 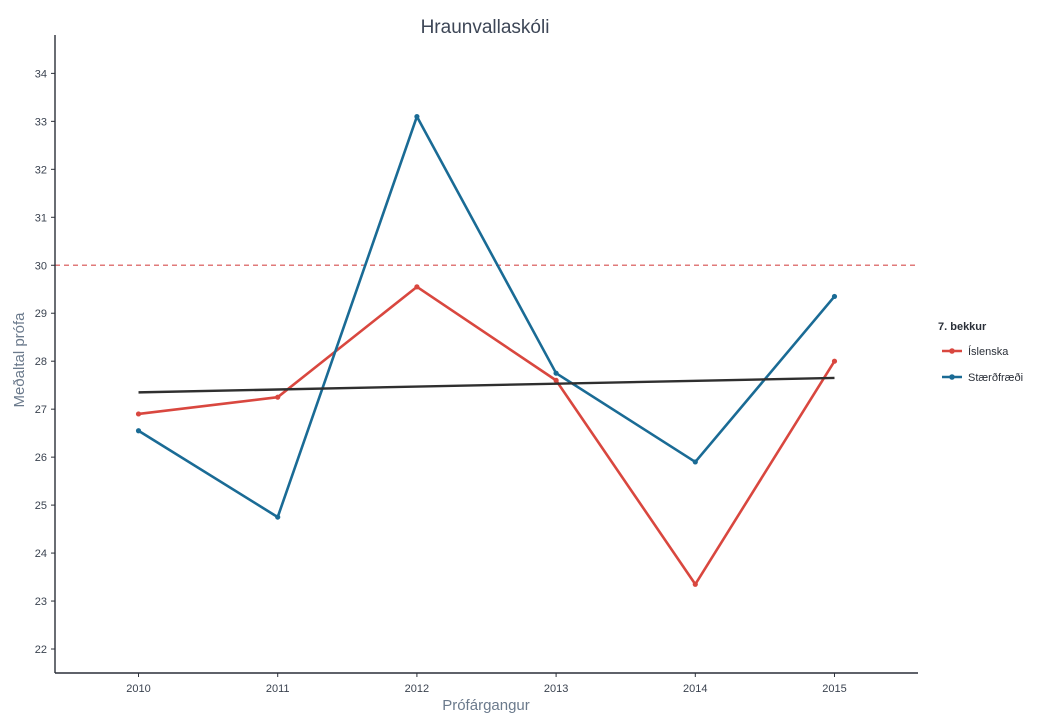 I want to click on y-tick-label-0: 22, so click(x=41, y=650).